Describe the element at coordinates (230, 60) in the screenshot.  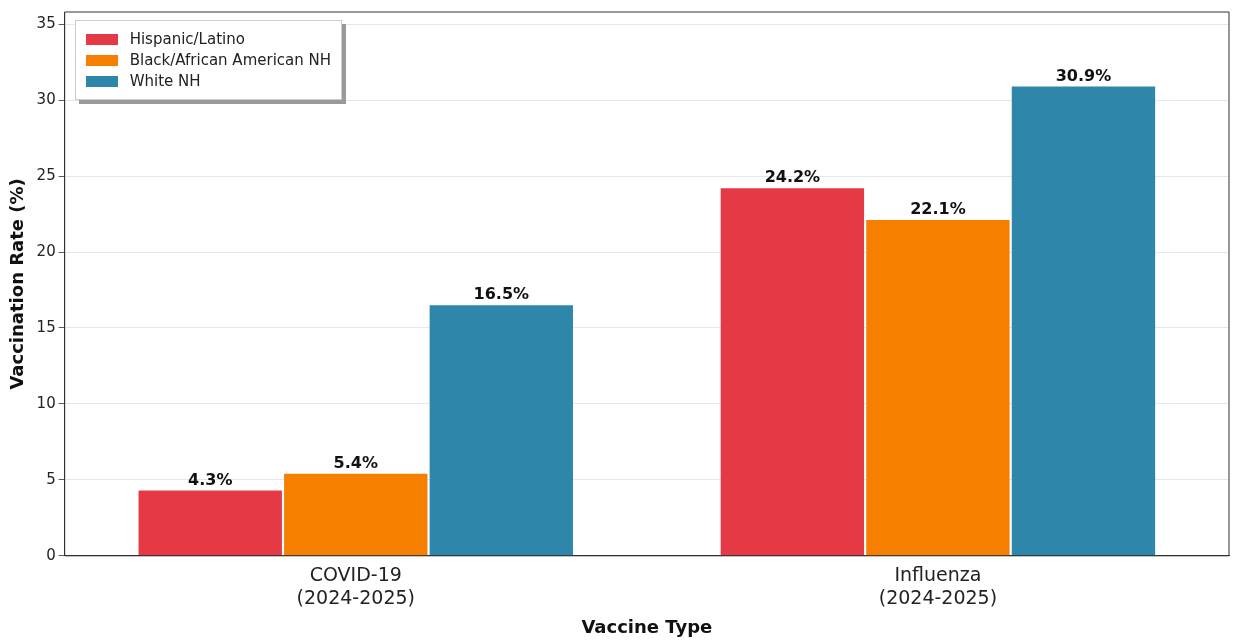
I see `legend-label: Black/African American NH` at that location.